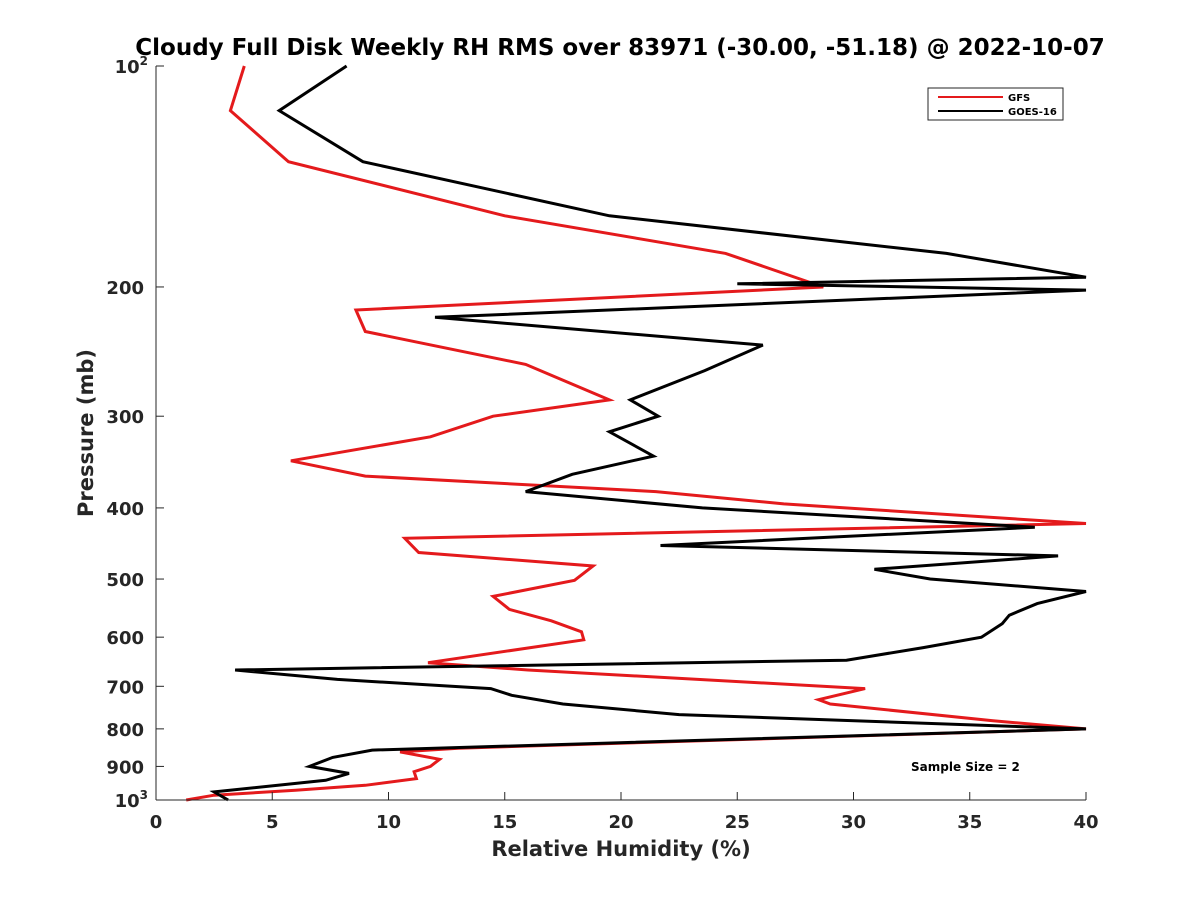  Describe the element at coordinates (125, 288) in the screenshot. I see `y-tick-label: 200` at that location.